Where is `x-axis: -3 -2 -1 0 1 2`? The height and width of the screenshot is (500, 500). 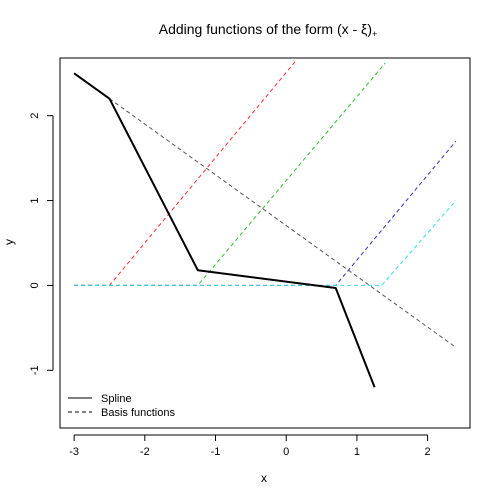 x-axis: -3 -2 -1 0 1 2 is located at coordinates (250, 446).